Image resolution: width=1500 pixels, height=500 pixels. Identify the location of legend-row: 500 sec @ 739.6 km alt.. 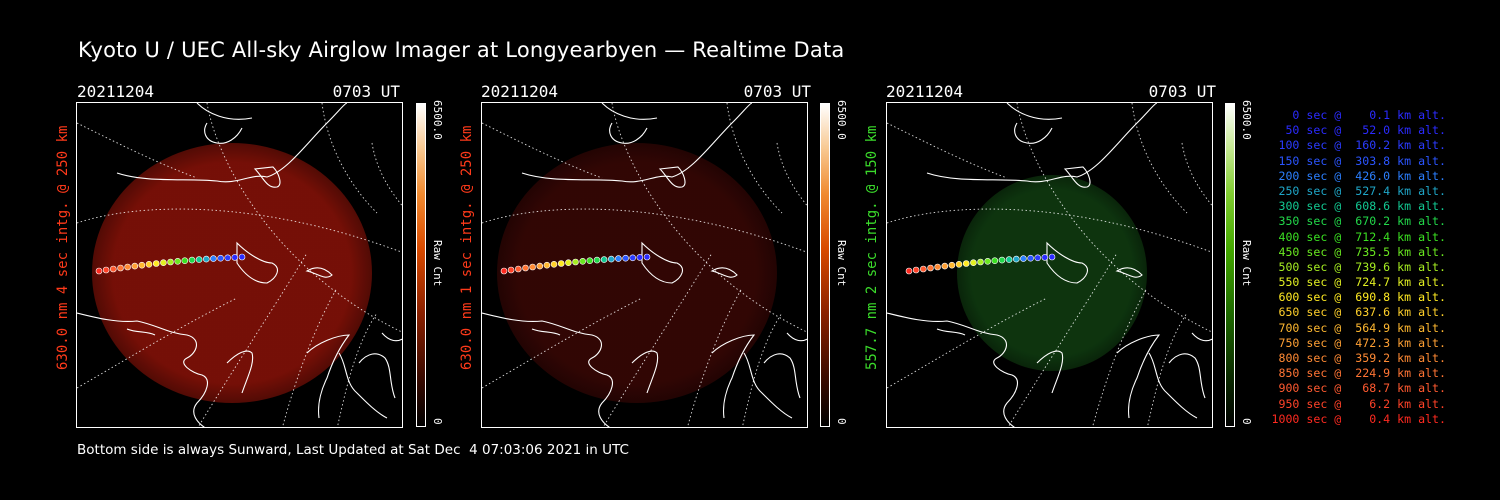
(1358, 266).